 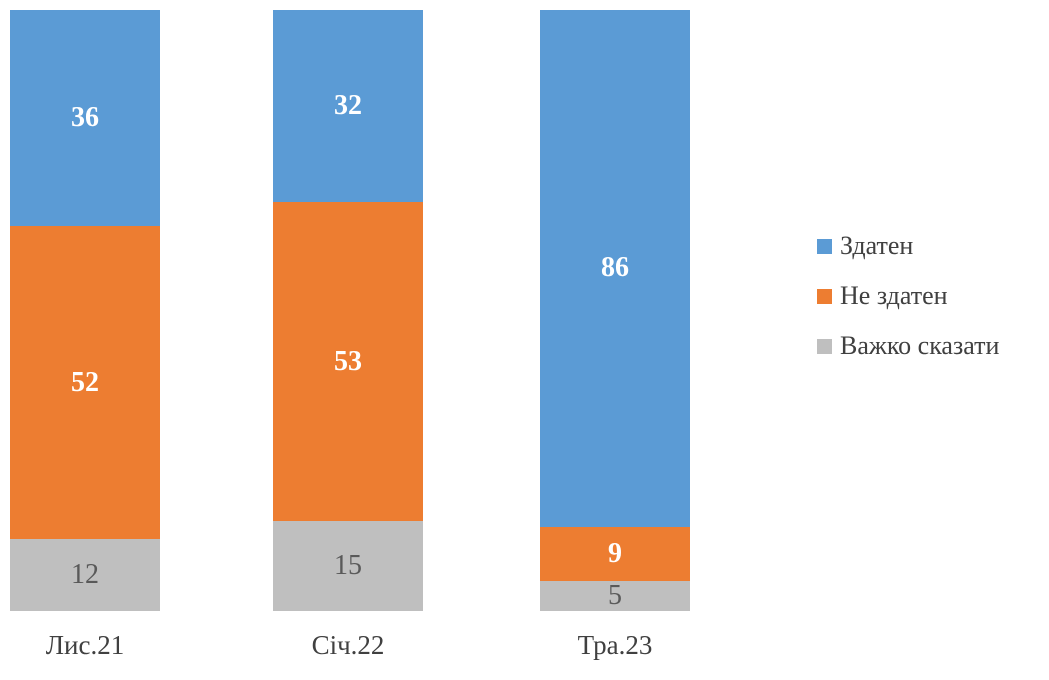 I want to click on legend-label: Здатен, so click(x=877, y=245).